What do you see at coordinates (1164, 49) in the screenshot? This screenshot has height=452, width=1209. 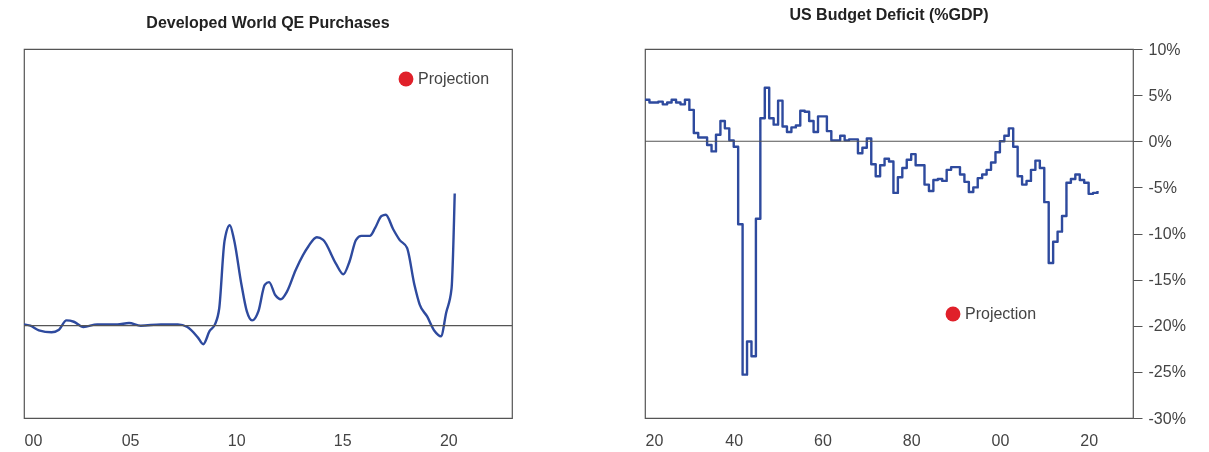 I see `y-tick-label: 10%` at bounding box center [1164, 49].